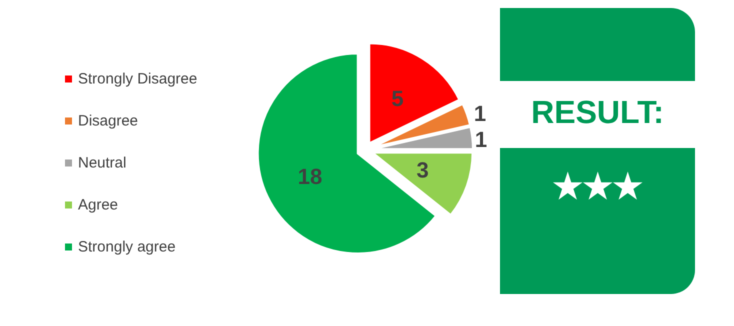  Describe the element at coordinates (397, 98) in the screenshot. I see `data-label: 5` at that location.